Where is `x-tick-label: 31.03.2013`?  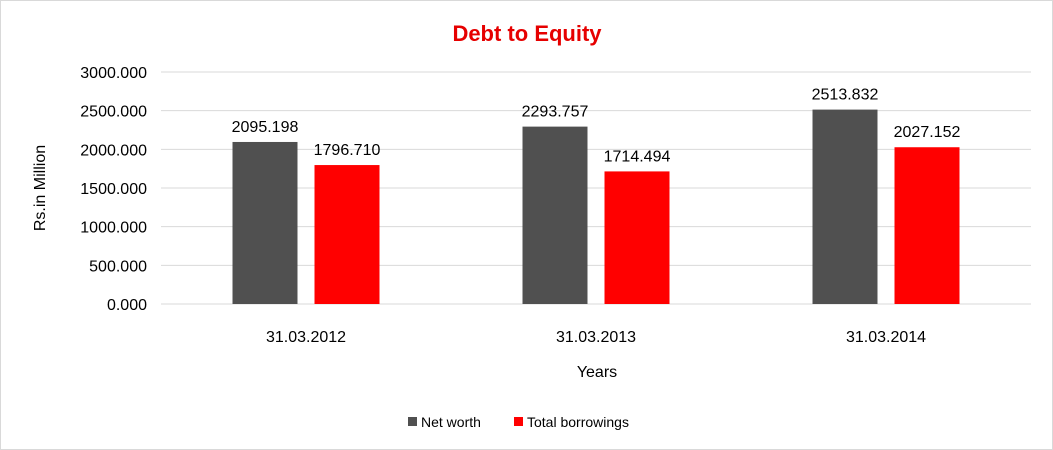
x-tick-label: 31.03.2013 is located at coordinates (596, 337).